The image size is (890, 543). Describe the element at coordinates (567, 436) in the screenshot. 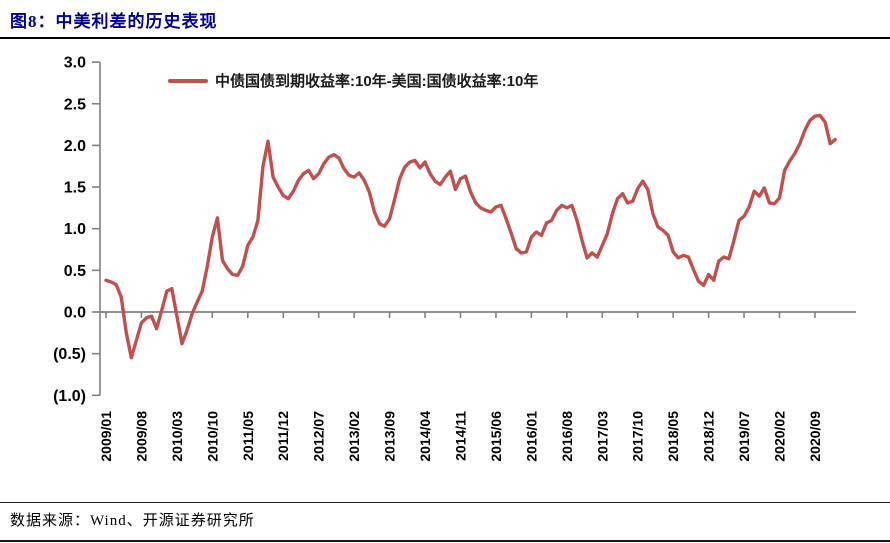

I see `x-tick-label: 2016/08` at that location.